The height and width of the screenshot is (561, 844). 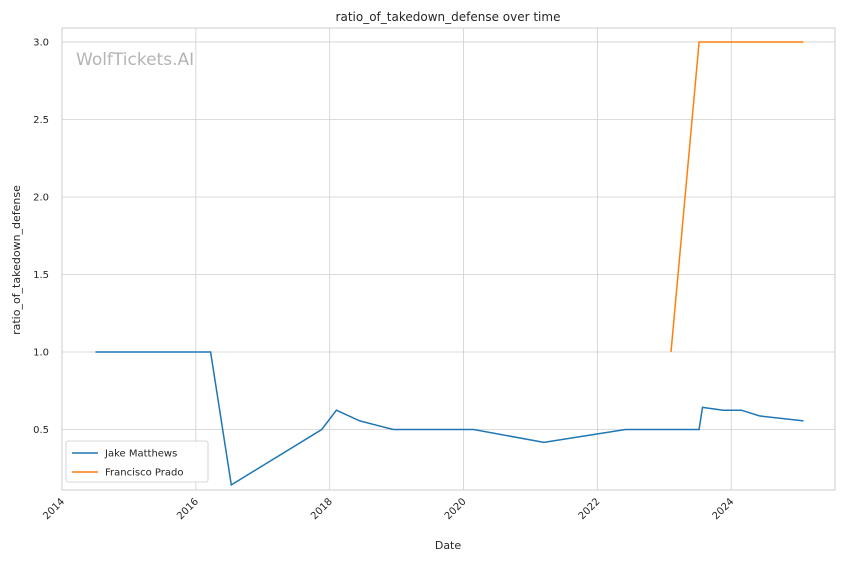 What do you see at coordinates (54, 509) in the screenshot?
I see `x-tick-label: 2014` at bounding box center [54, 509].